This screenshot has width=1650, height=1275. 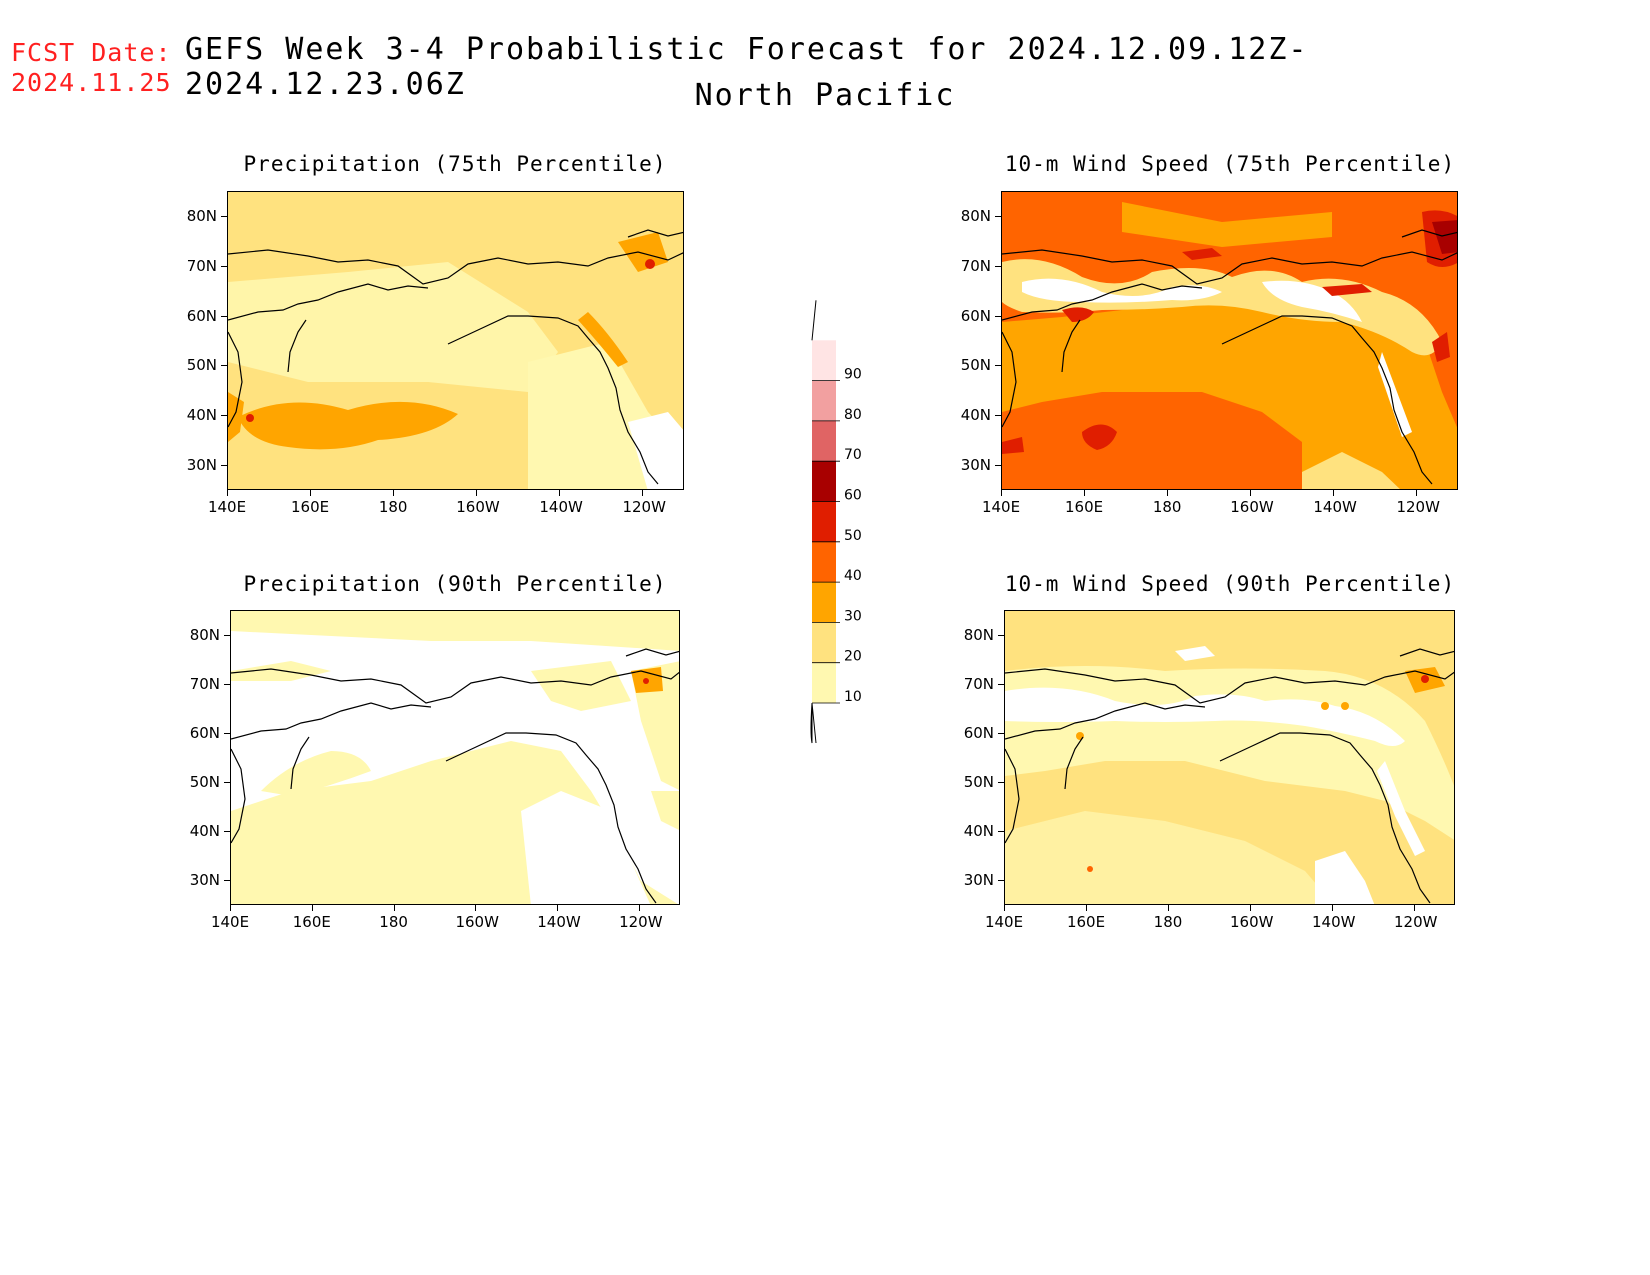 I want to click on colorbar-label: 50, so click(x=853, y=536).